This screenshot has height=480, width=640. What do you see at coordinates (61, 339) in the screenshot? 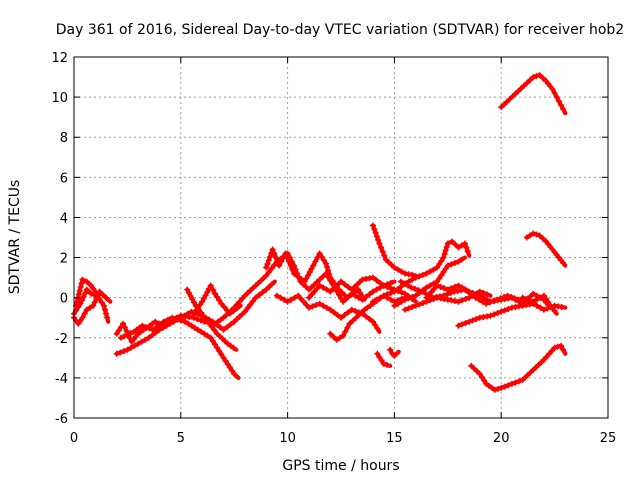
I see `y-tick-label: -2` at bounding box center [61, 339].